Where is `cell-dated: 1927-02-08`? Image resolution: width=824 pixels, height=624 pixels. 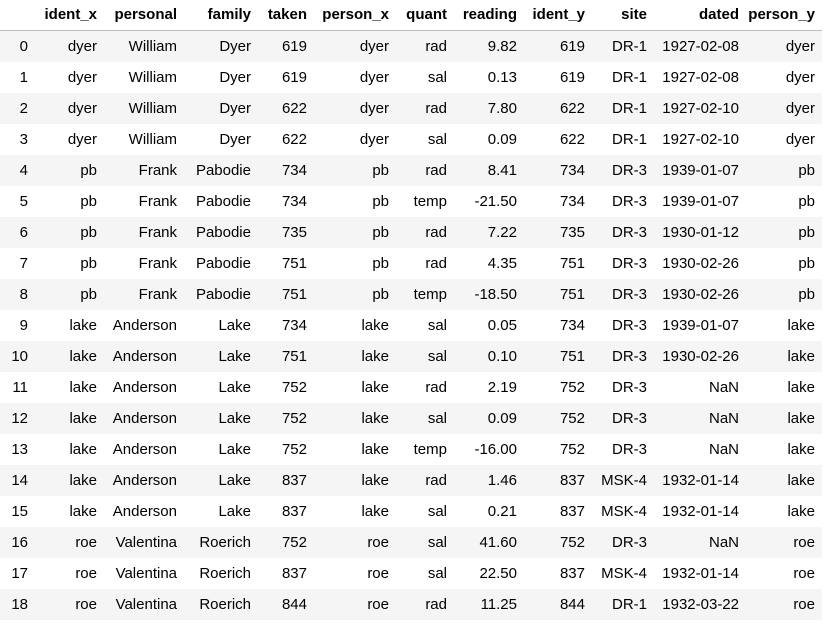 cell-dated: 1927-02-08 is located at coordinates (700, 46).